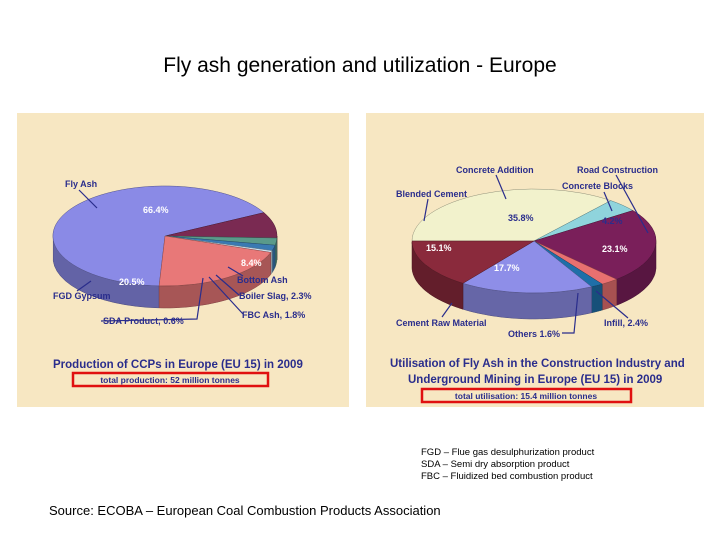 This screenshot has width=720, height=540. I want to click on label-concrete-addition: Concrete Addition, so click(495, 170).